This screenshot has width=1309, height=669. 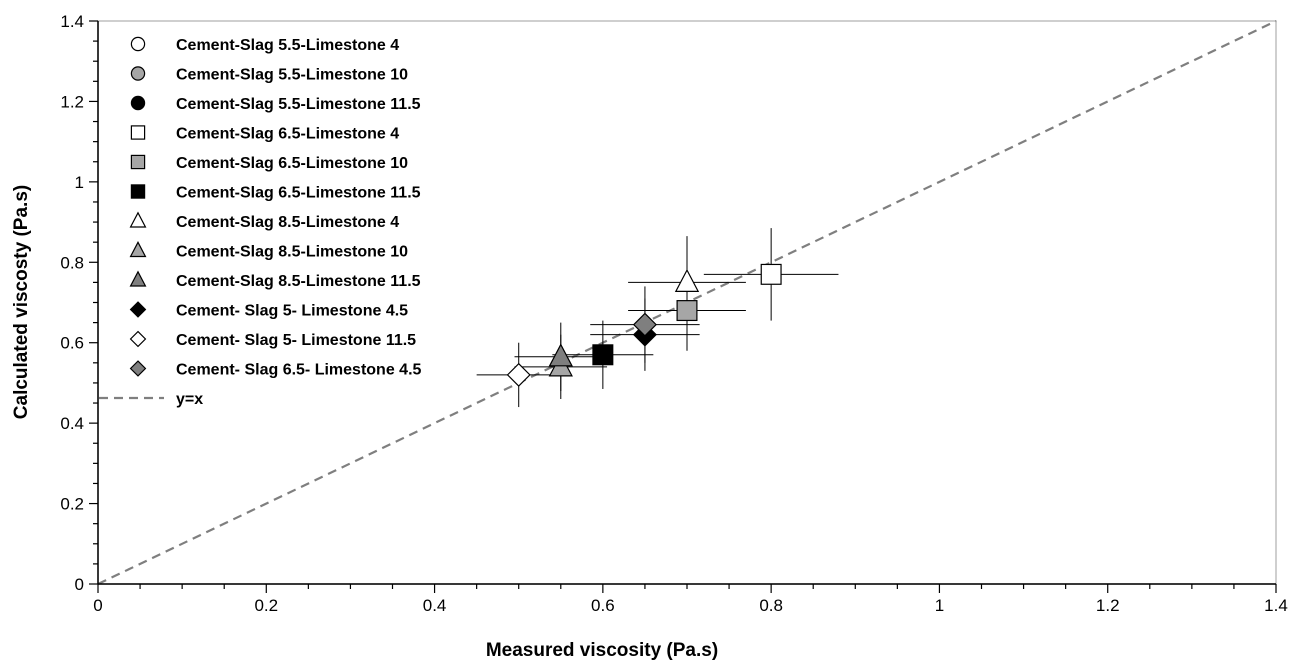 What do you see at coordinates (72, 423) in the screenshot?
I see `y-tick-label: 0.4` at bounding box center [72, 423].